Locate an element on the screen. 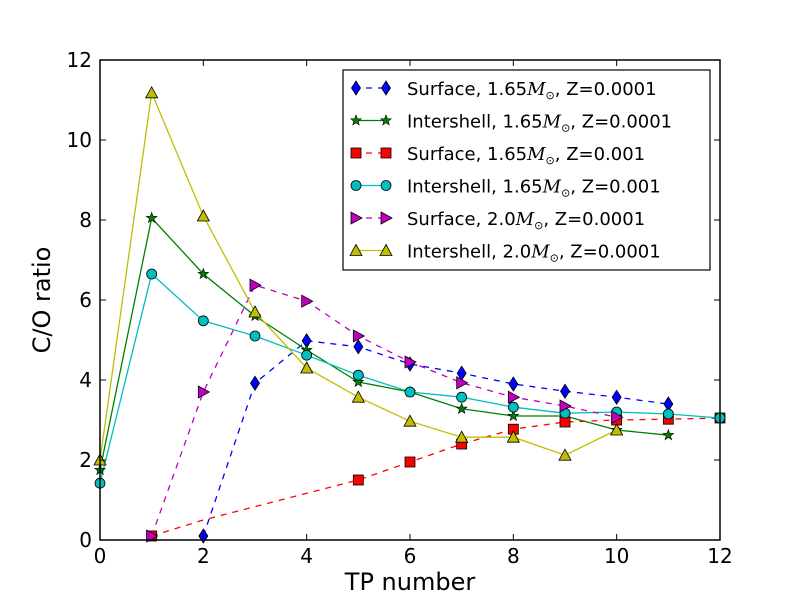 This screenshot has width=800, height=600. legend-label: Surface, 1.65M⊙, Z=0.001 is located at coordinates (526, 155).